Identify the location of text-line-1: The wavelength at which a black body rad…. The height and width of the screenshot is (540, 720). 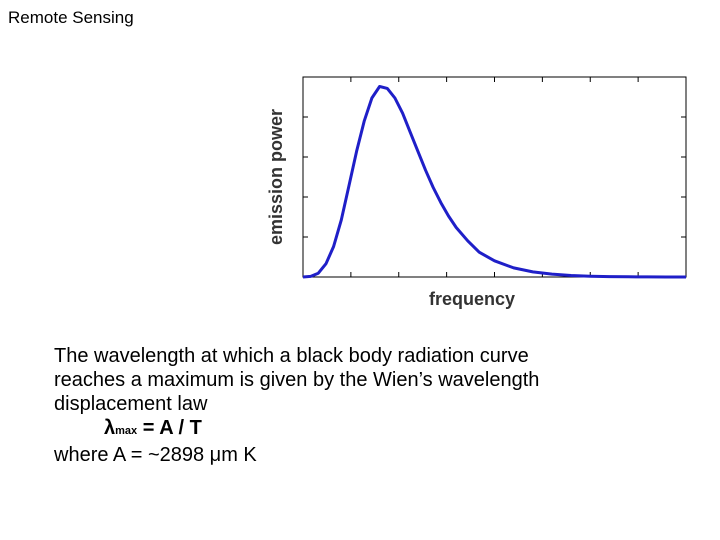
(291, 356).